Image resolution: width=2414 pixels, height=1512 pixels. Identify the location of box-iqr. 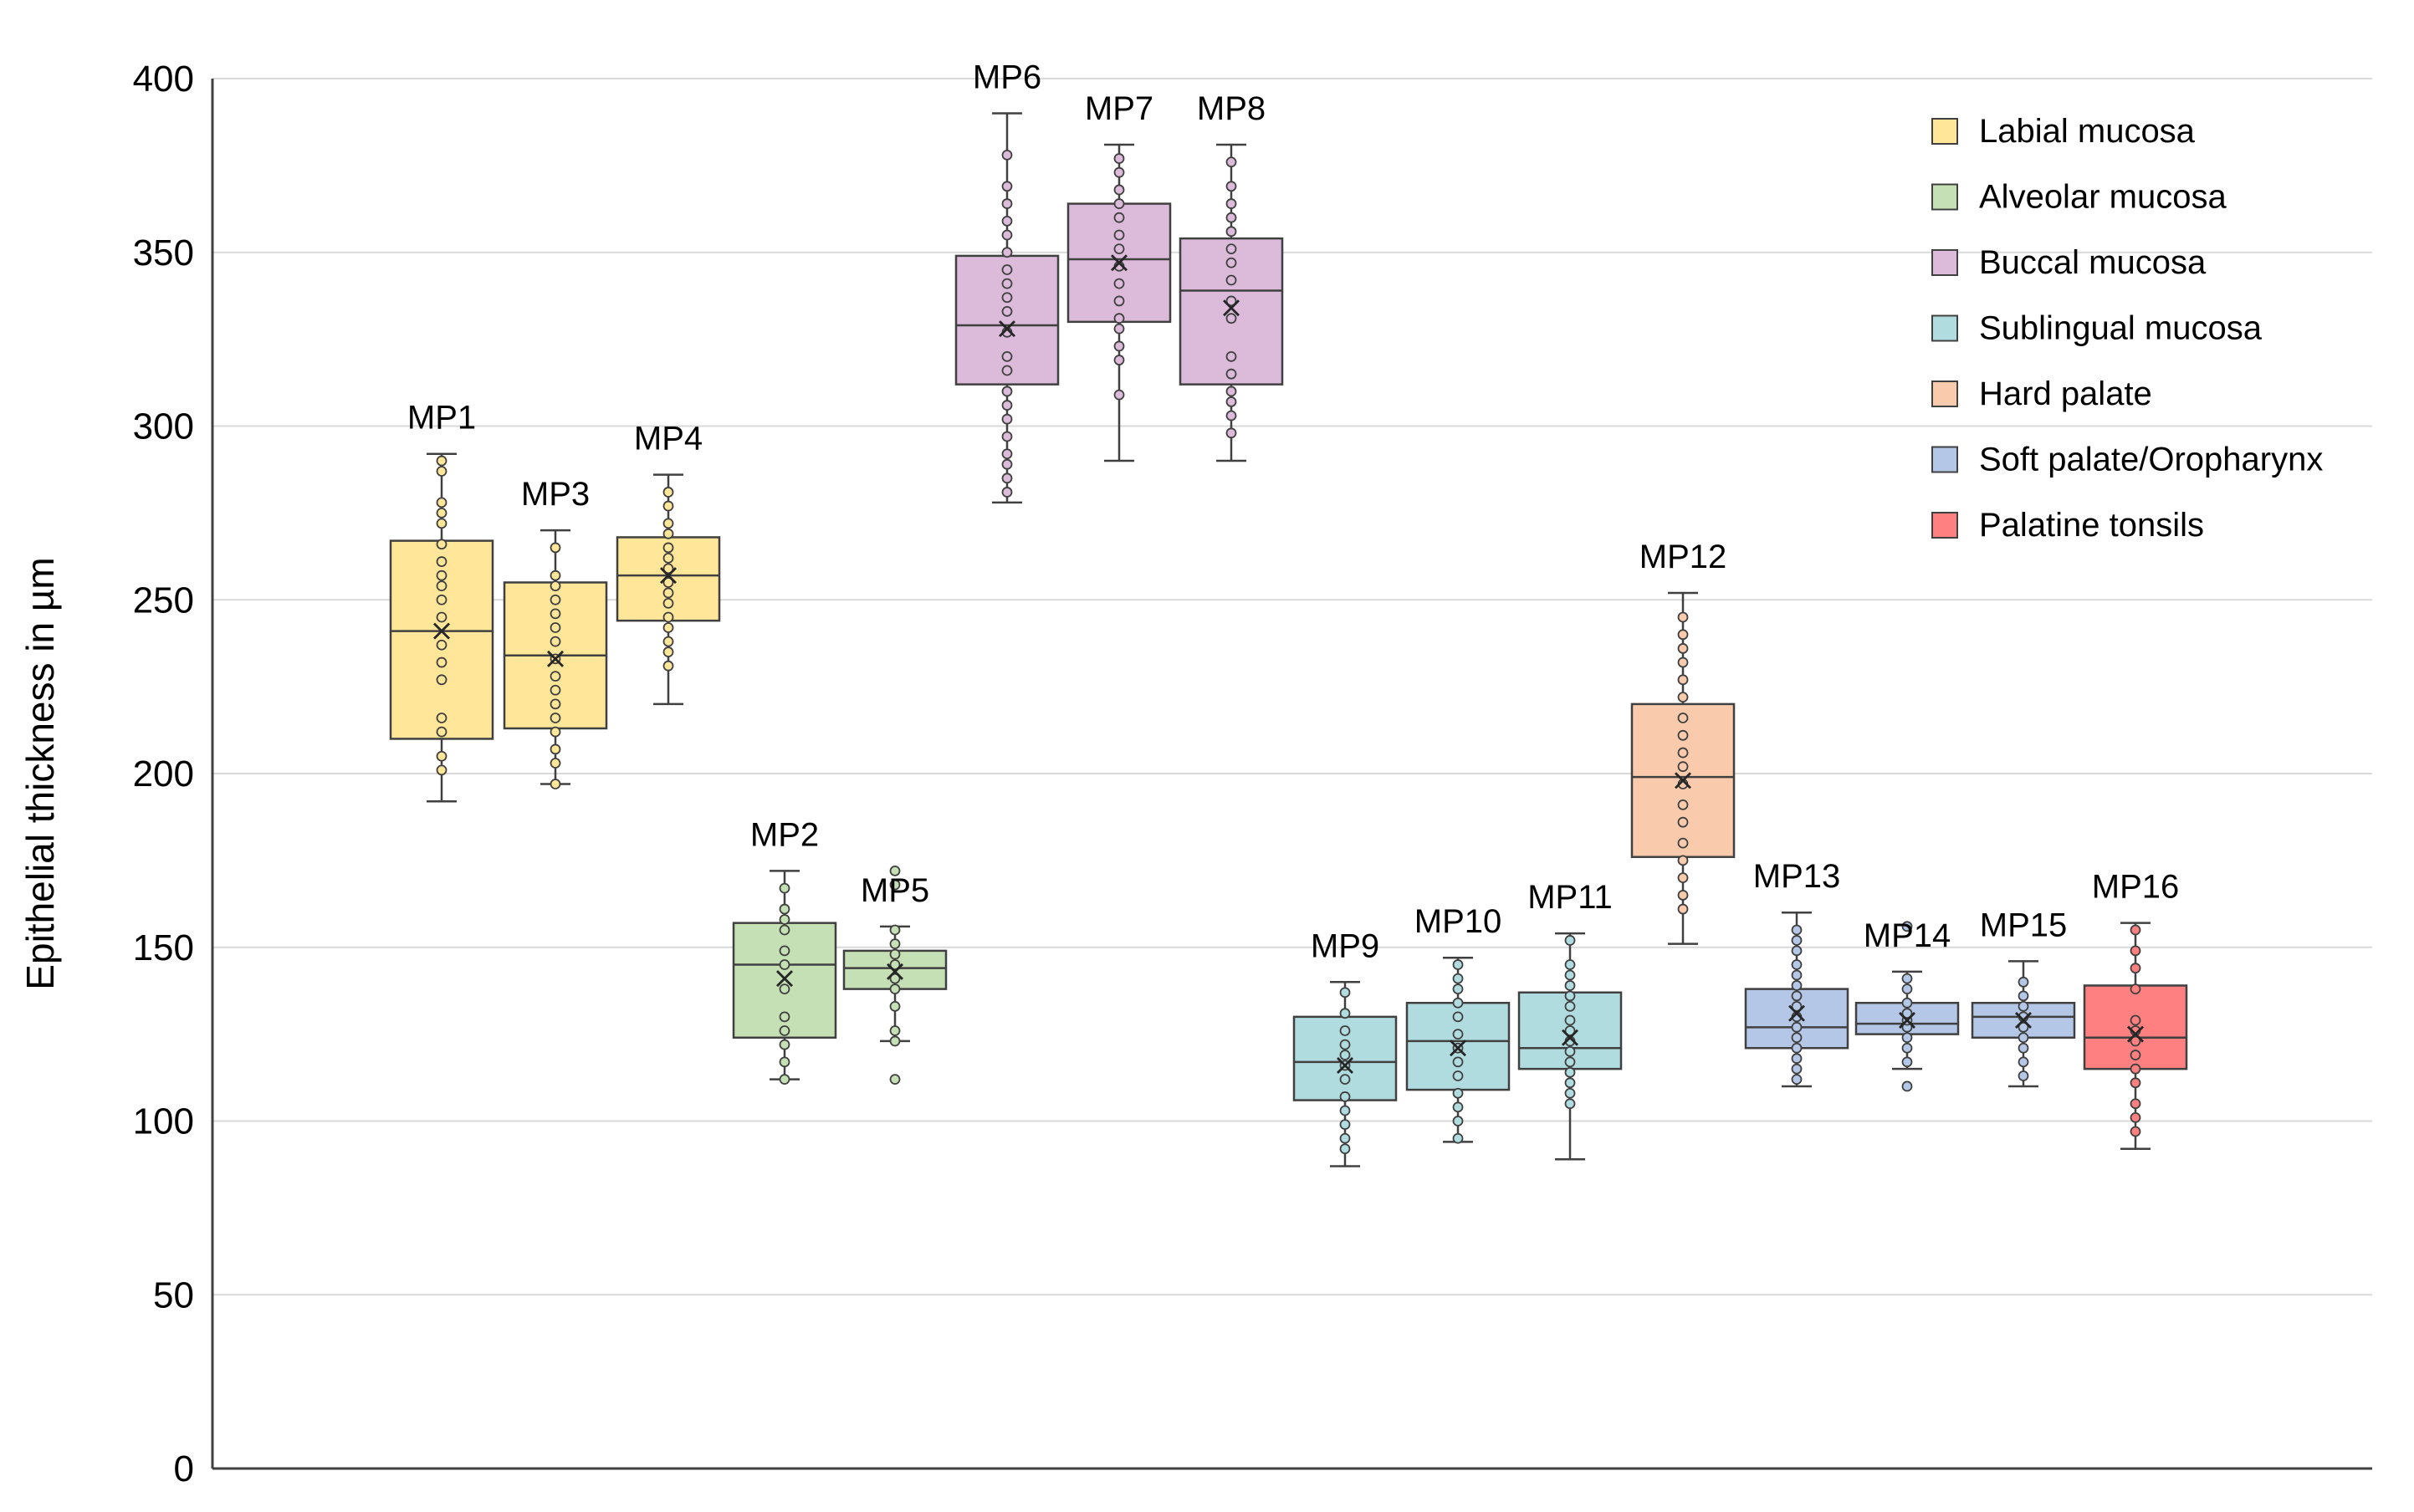
(1007, 320).